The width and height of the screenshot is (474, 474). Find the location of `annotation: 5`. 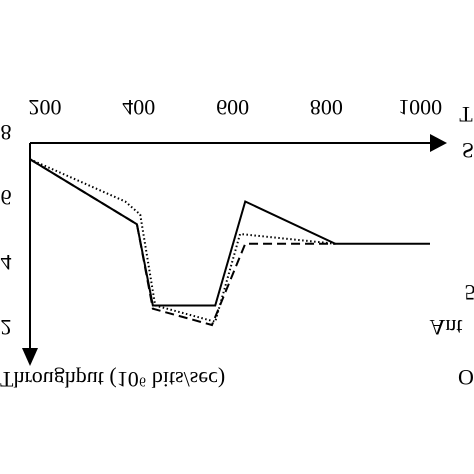

annotation: 5 is located at coordinates (469, 292).